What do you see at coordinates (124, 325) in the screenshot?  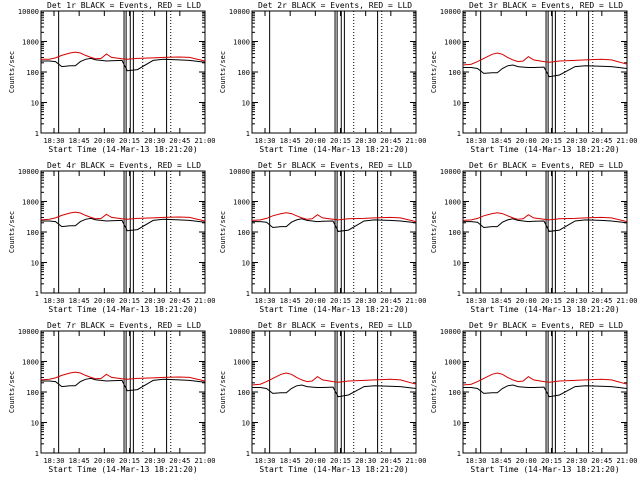 I see `panel-title: Det 7r BLACK = Events, RED = LLD` at bounding box center [124, 325].